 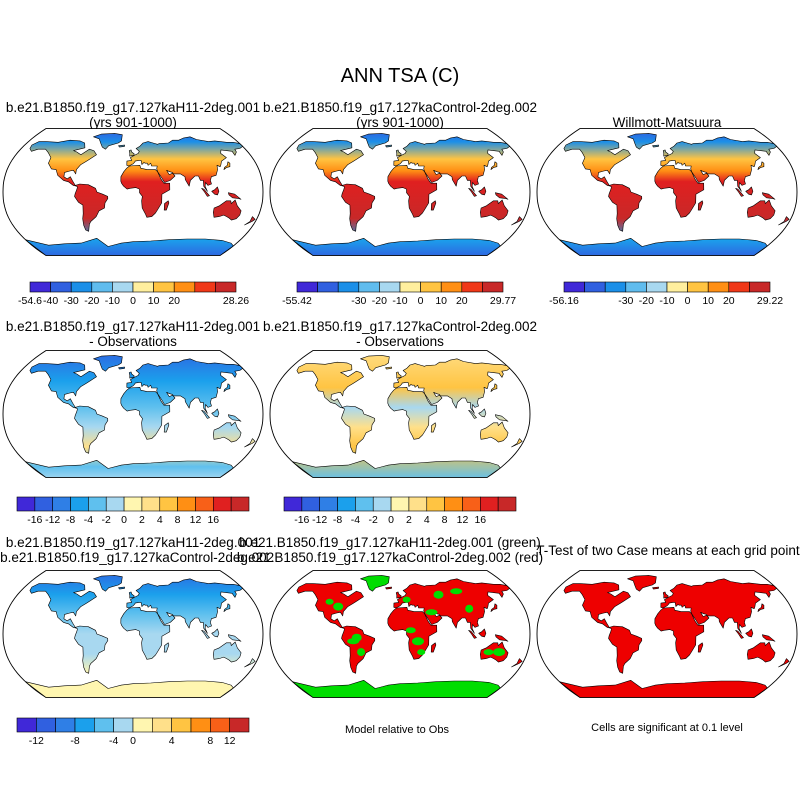 I want to click on land-newguinea-p3, so click(x=768, y=196).